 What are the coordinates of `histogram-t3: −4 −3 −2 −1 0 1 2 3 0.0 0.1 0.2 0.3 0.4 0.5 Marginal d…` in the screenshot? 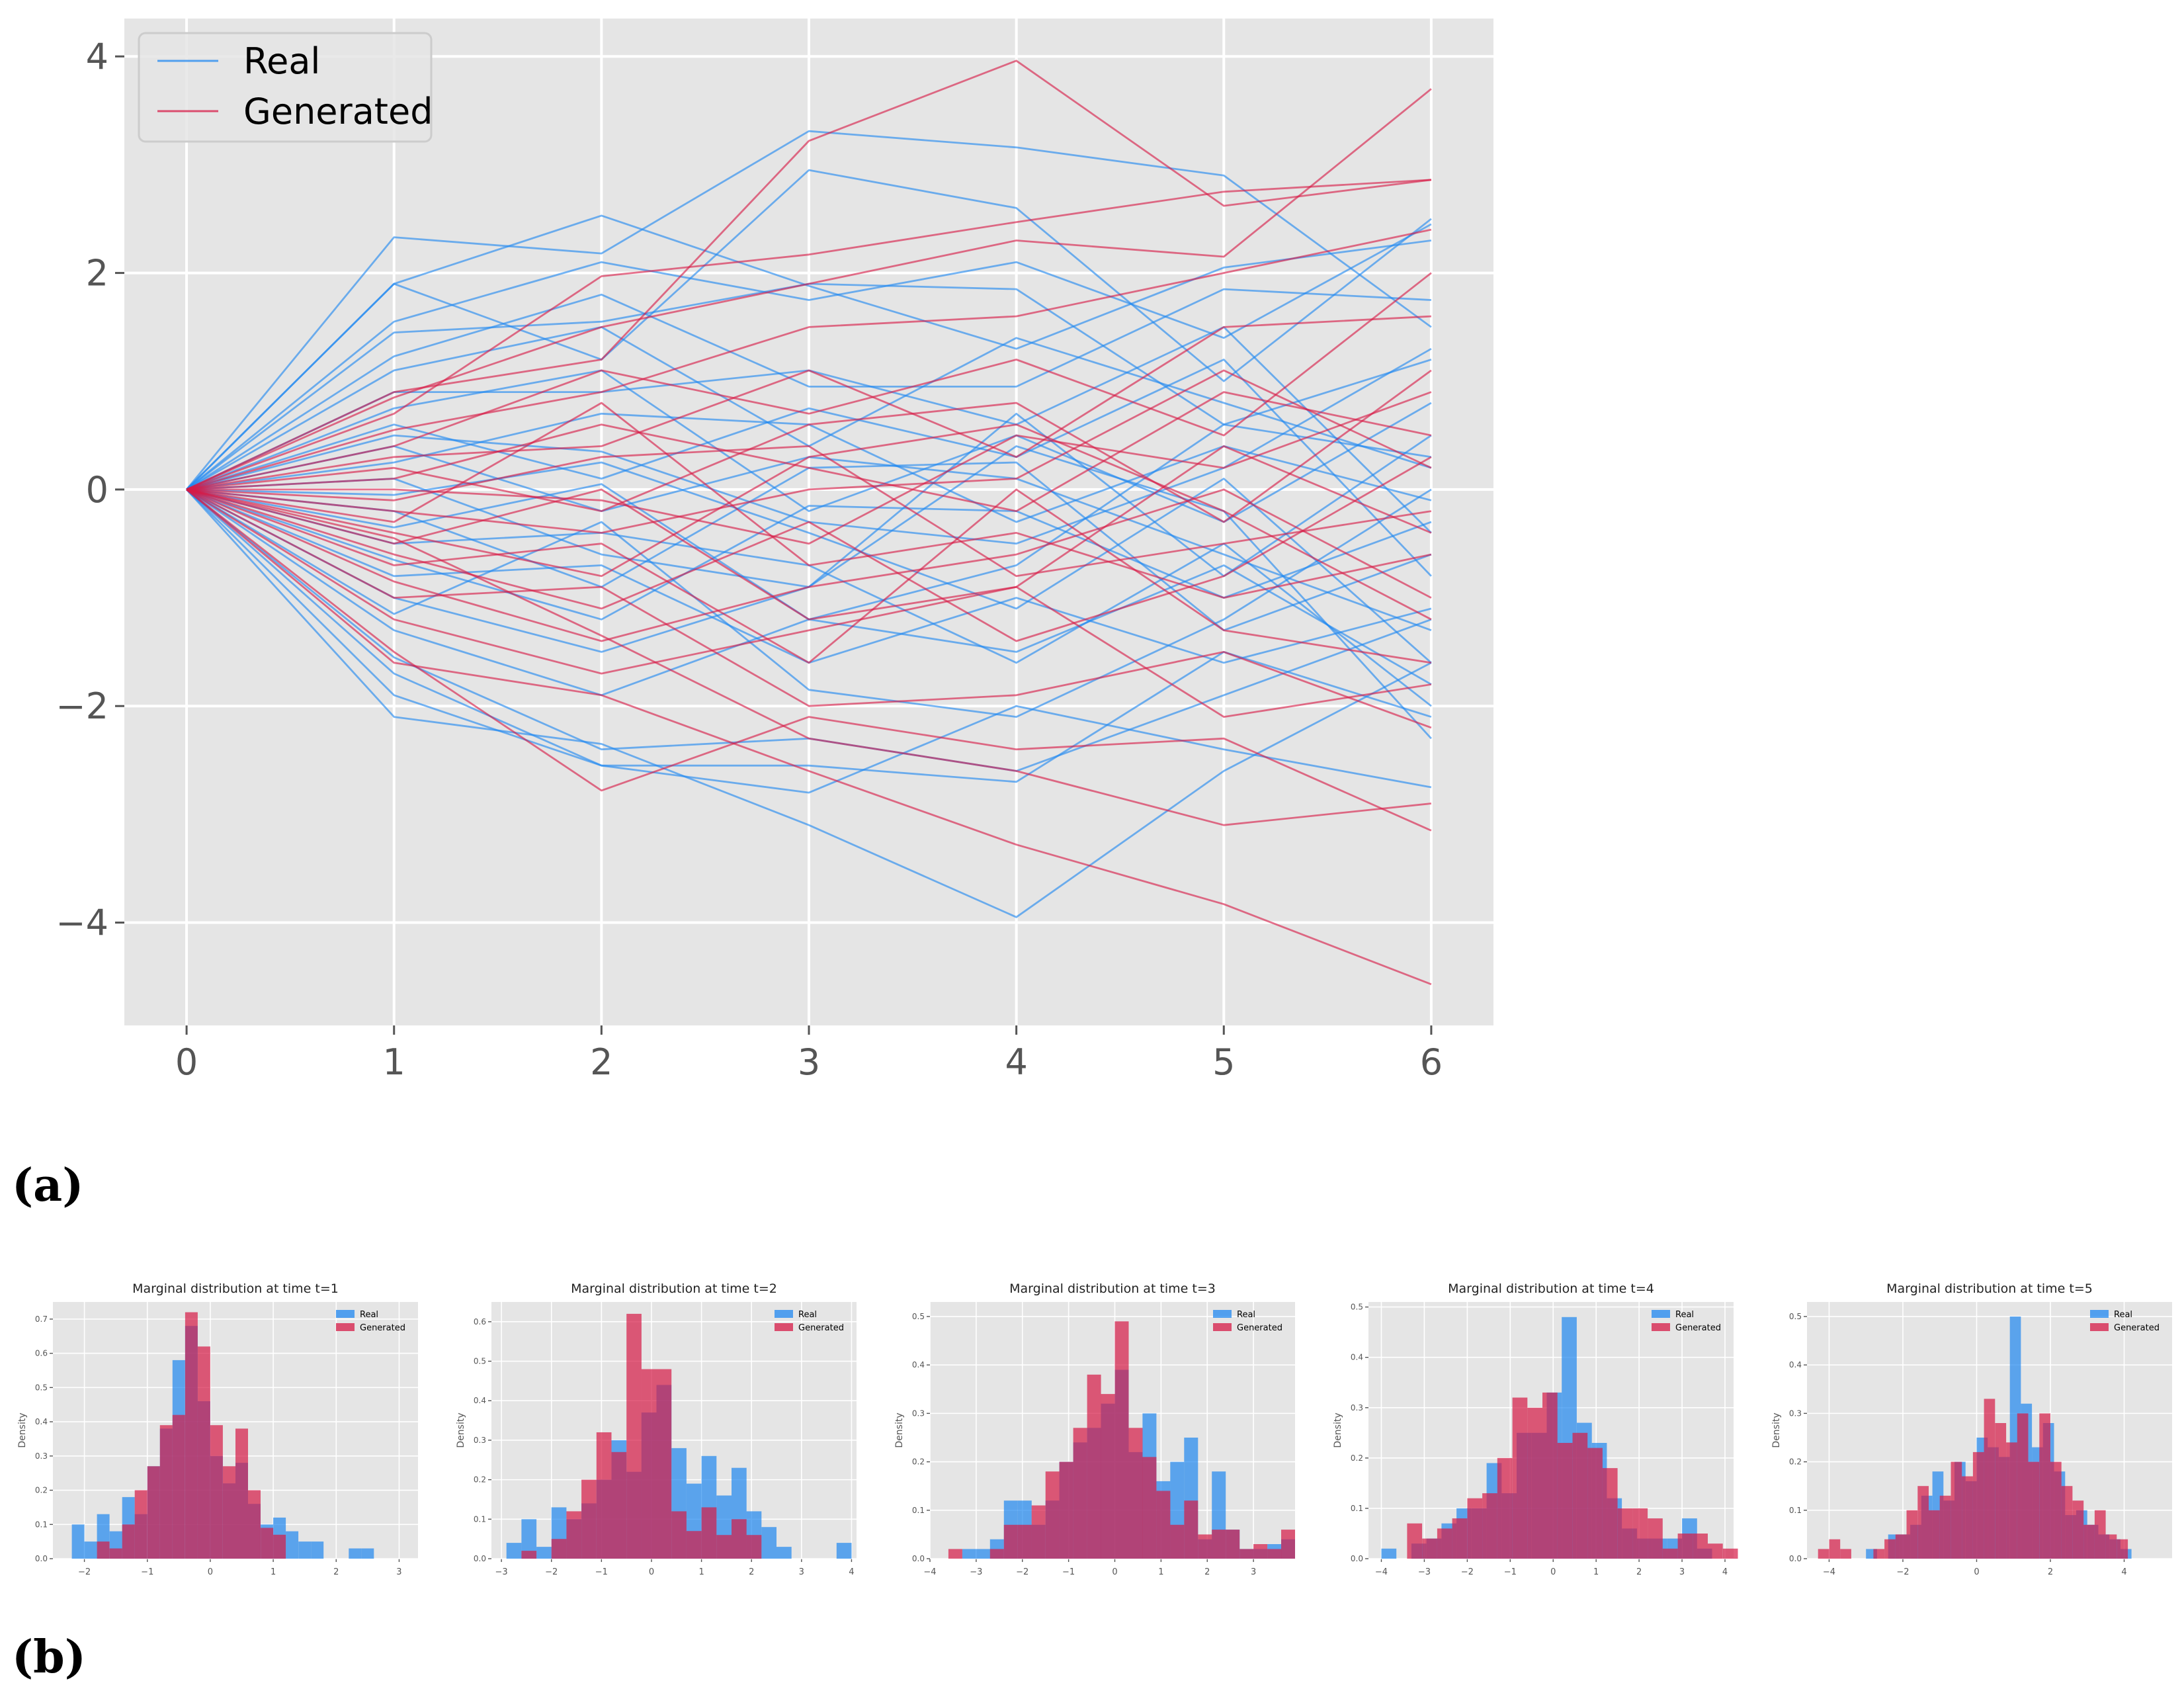 It's located at (1094, 1429).